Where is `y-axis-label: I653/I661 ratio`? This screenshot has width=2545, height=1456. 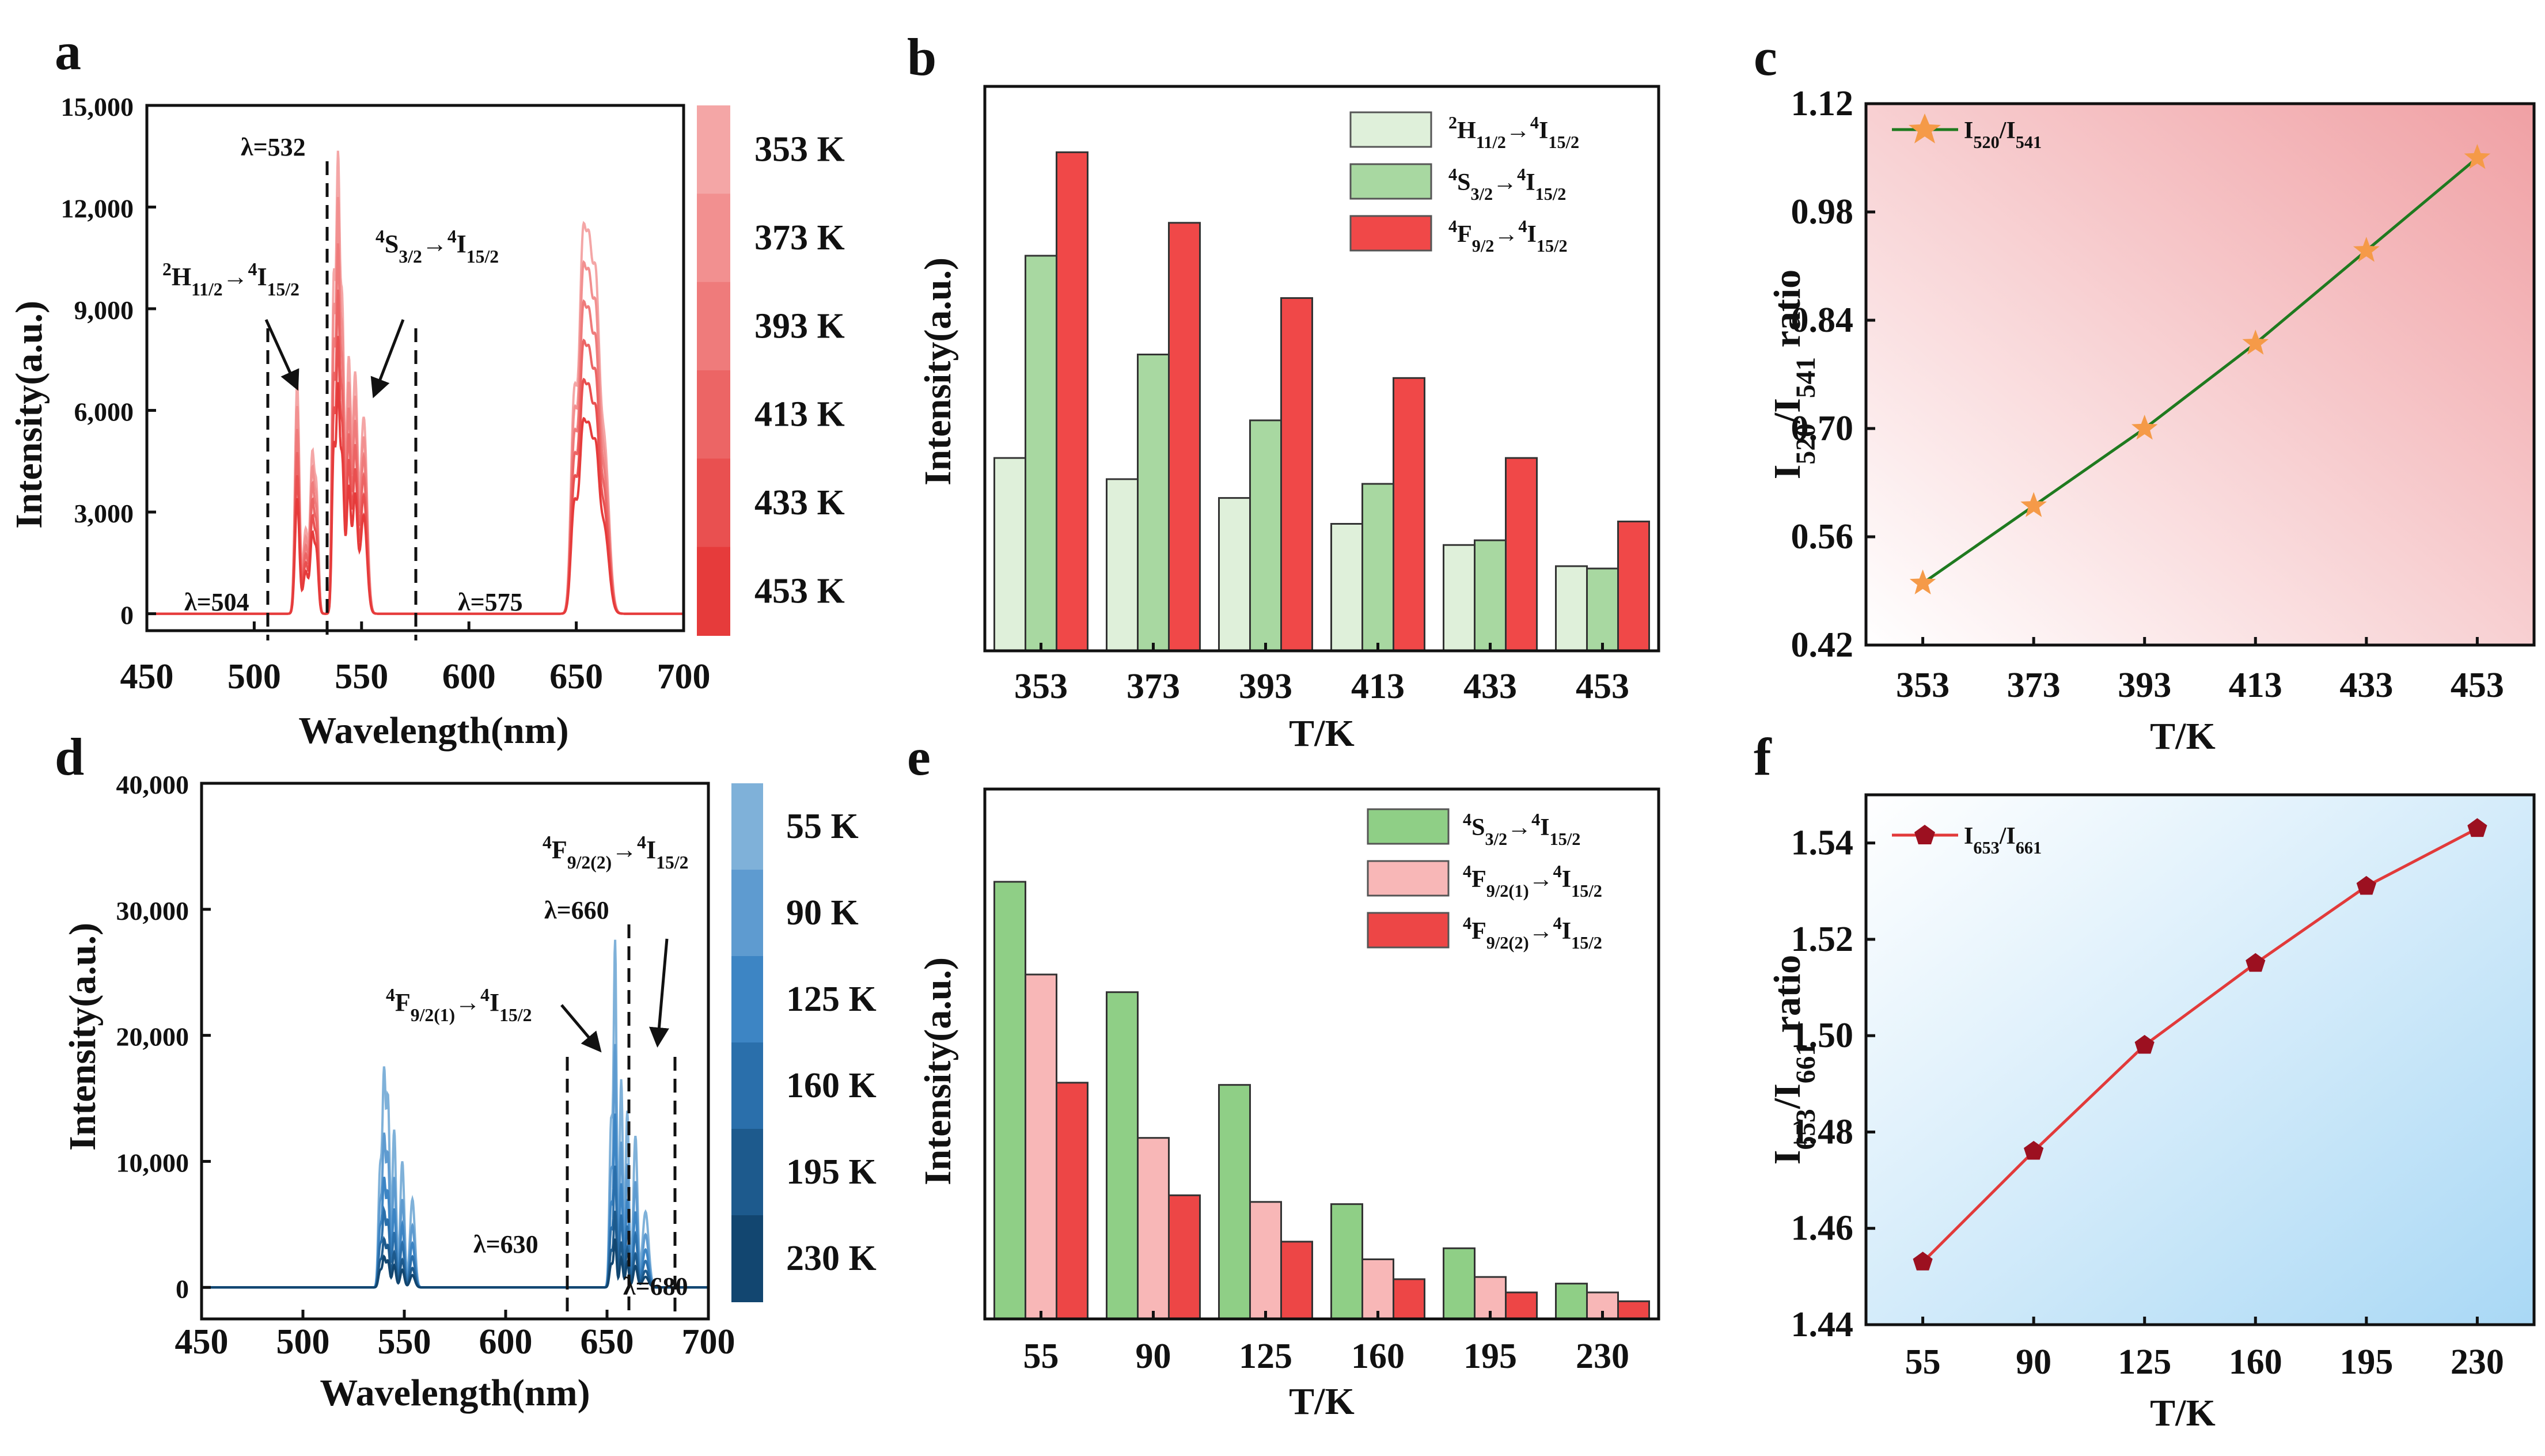 y-axis-label: I653/I661 ratio is located at coordinates (1793, 1060).